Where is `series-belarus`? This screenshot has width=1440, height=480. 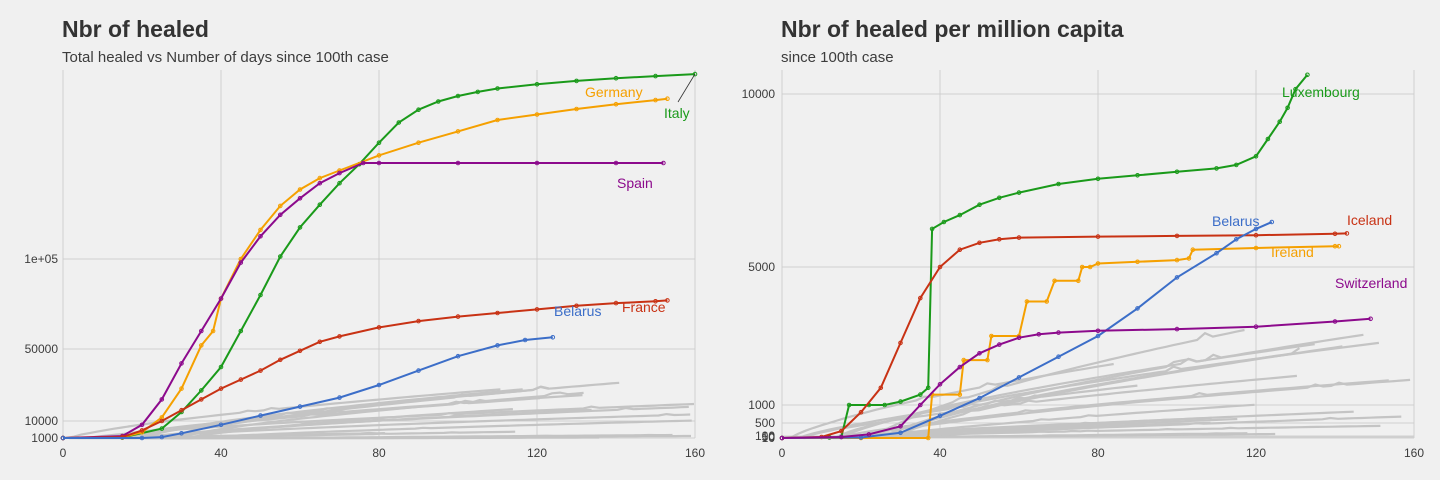
series-belarus is located at coordinates (308, 388).